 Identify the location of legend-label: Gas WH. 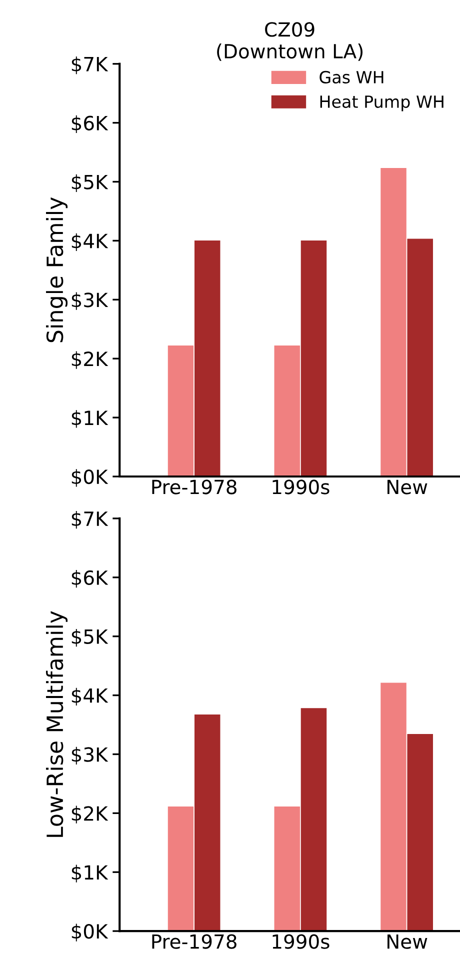
(352, 77).